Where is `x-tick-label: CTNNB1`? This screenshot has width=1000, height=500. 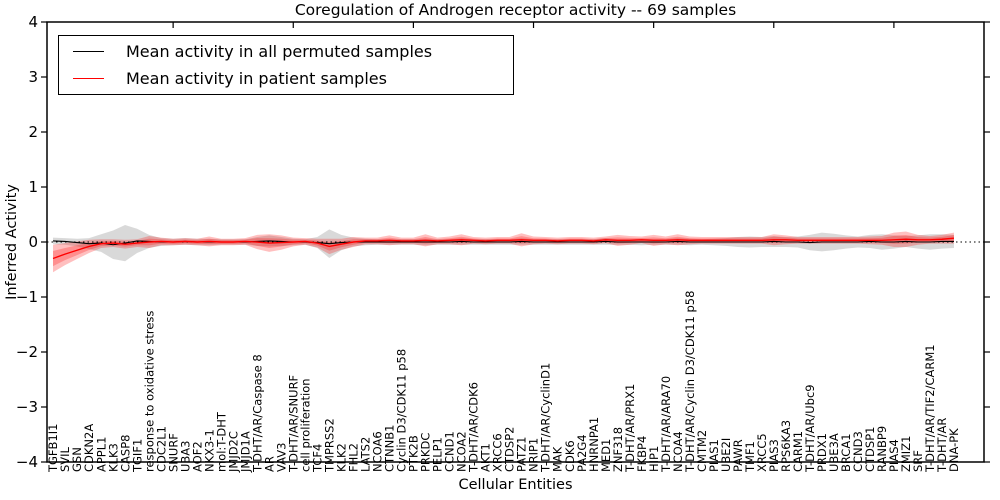 x-tick-label: CTNNB1 is located at coordinates (390, 448).